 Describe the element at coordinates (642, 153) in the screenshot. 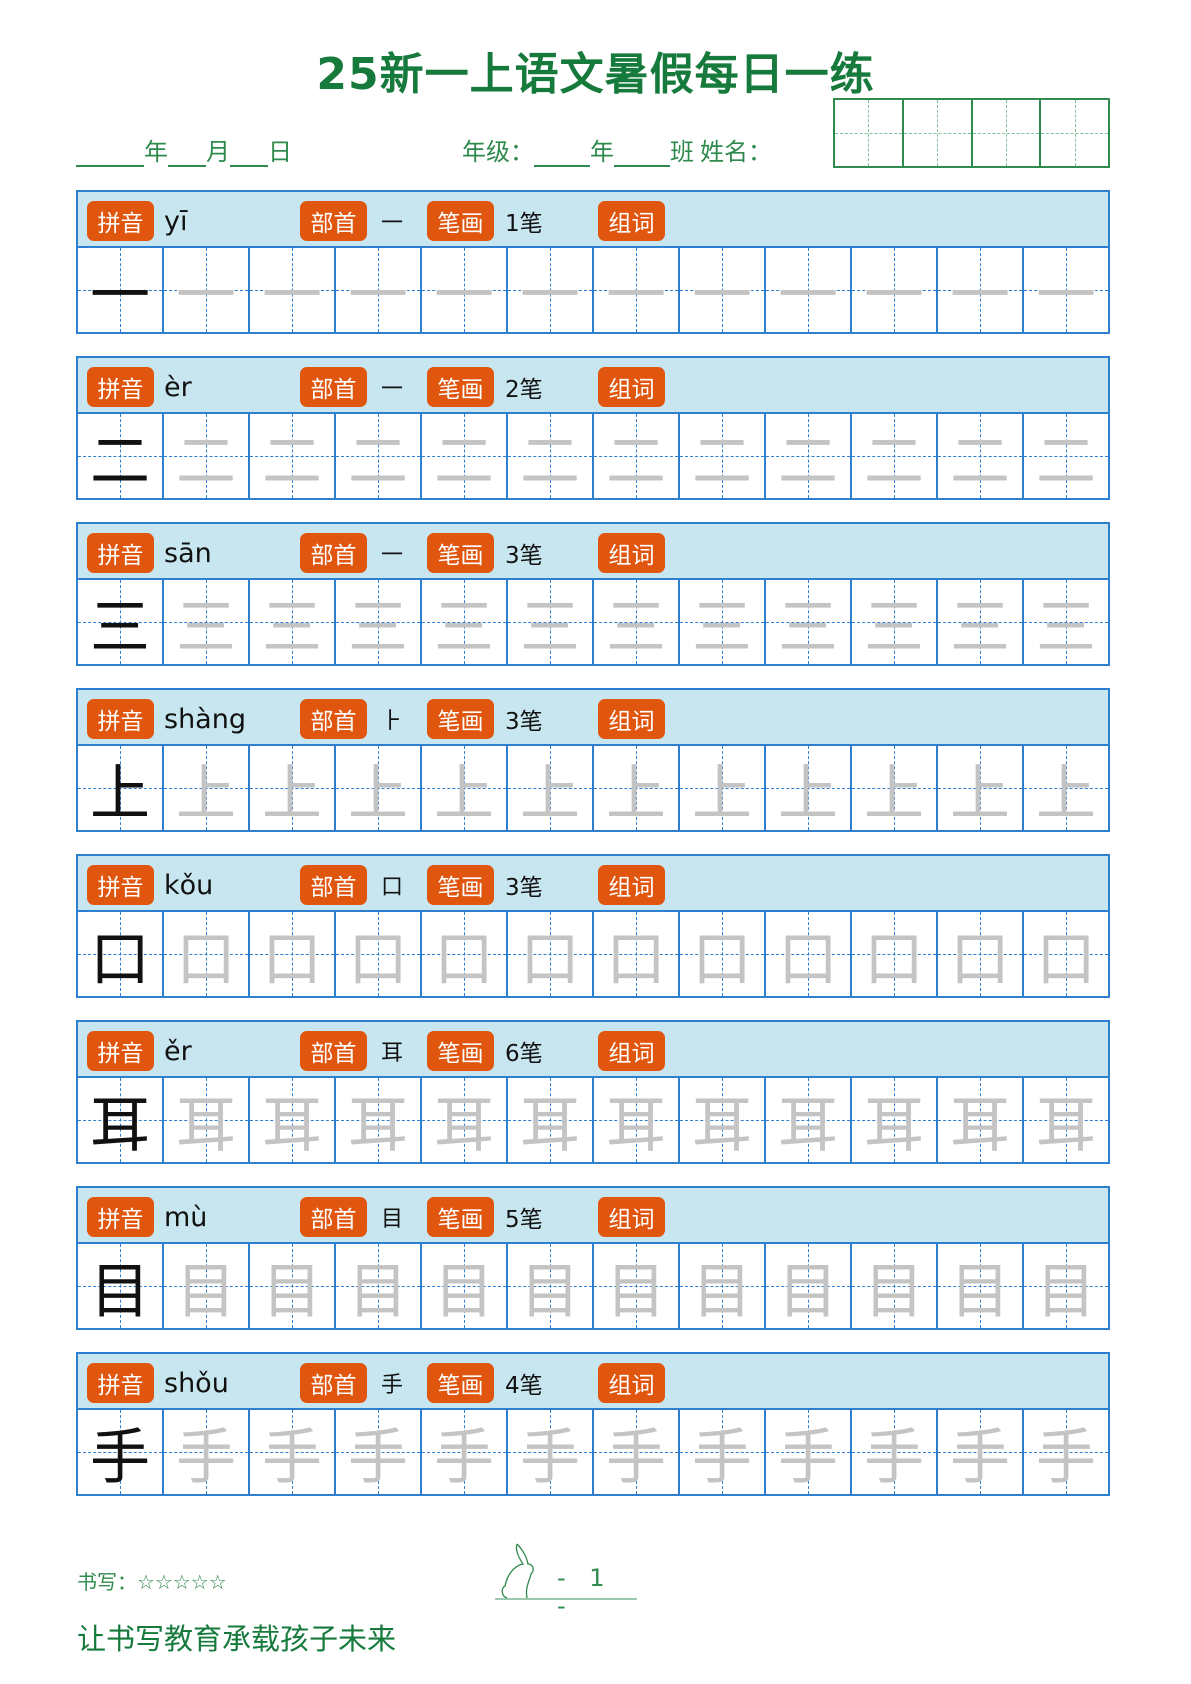

I see `class-blank` at that location.